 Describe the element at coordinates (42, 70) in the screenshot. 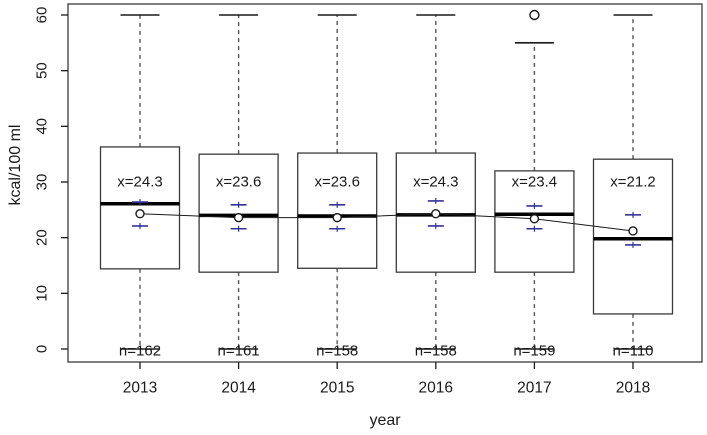

I see `y-axis-tick-label: 50` at that location.